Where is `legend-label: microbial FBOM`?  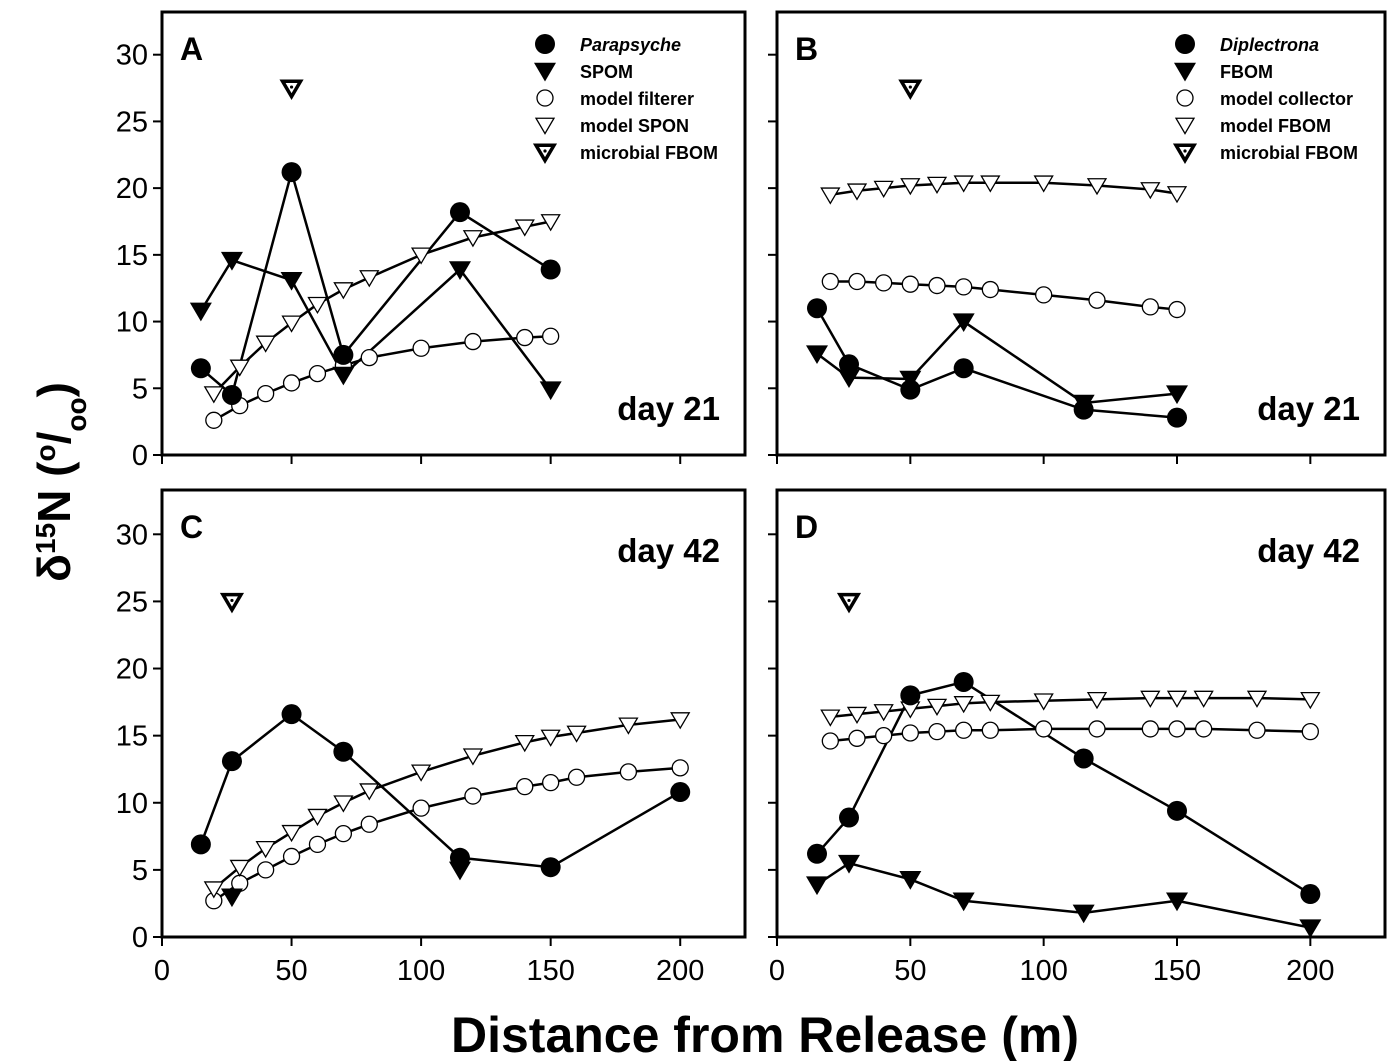
legend-label: microbial FBOM is located at coordinates (1289, 153).